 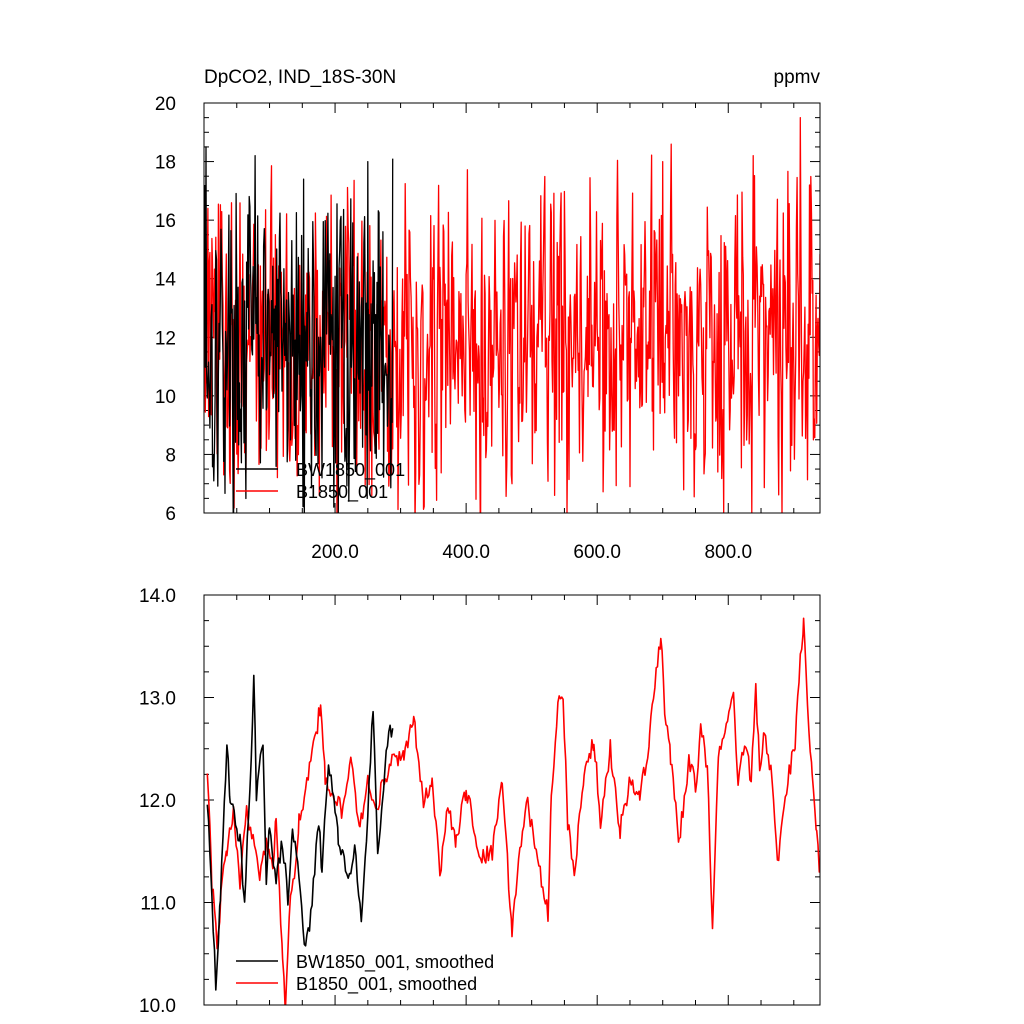 I want to click on top-y-tick-label: 18, so click(x=165, y=163).